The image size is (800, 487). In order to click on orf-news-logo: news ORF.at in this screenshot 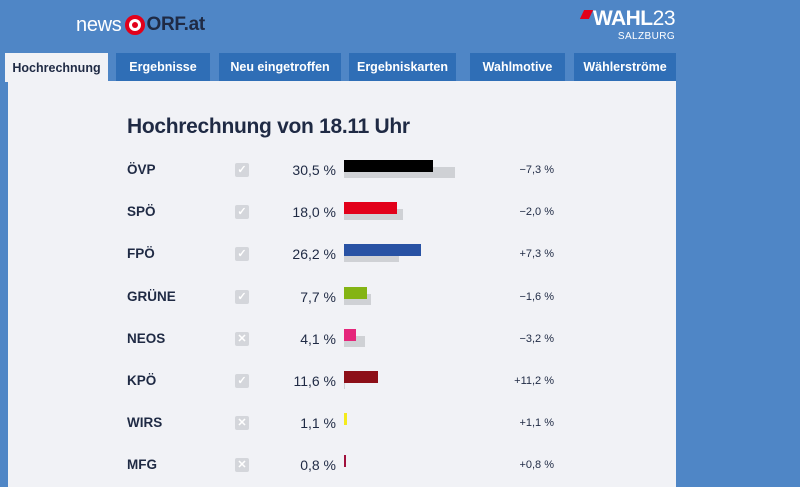, I will do `click(140, 25)`.